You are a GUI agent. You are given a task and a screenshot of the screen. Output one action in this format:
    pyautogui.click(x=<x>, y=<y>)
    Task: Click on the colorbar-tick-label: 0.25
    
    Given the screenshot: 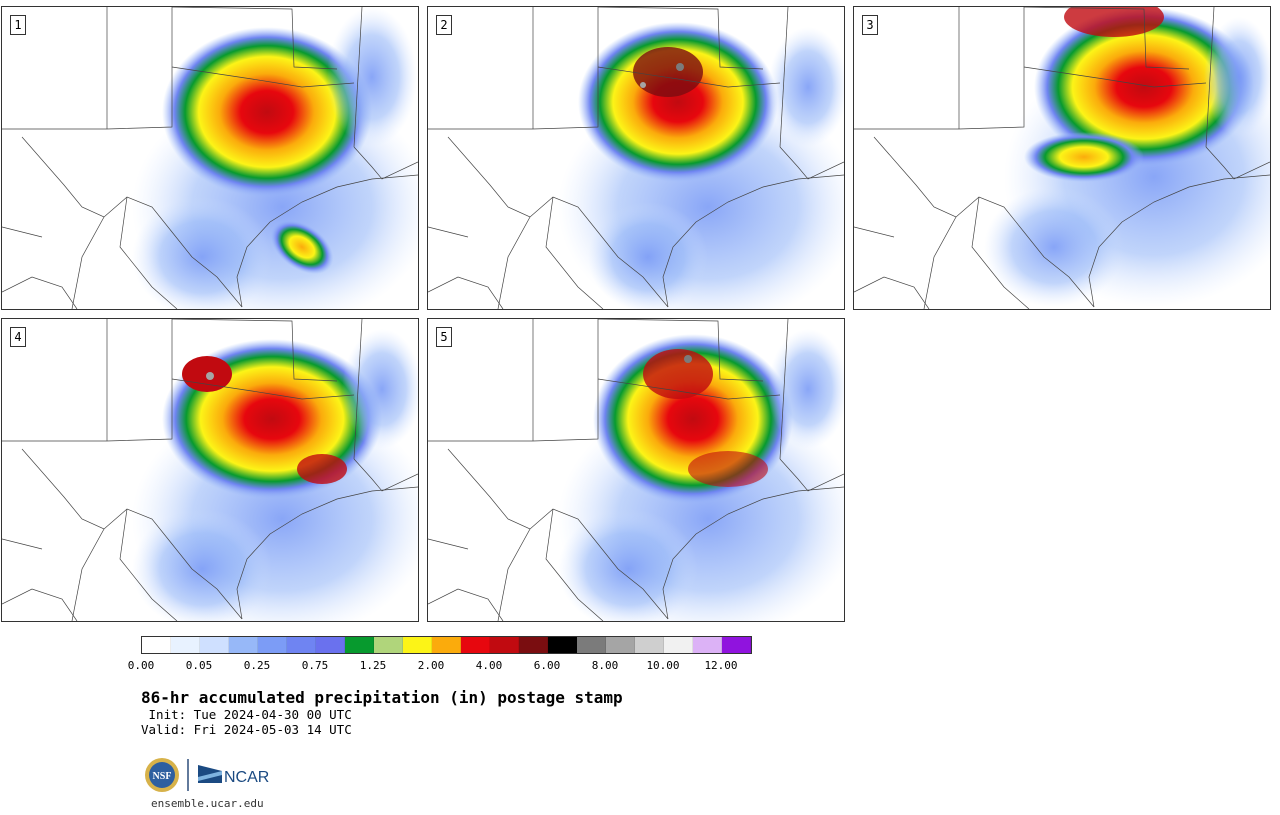 What is the action you would take?
    pyautogui.click(x=257, y=665)
    